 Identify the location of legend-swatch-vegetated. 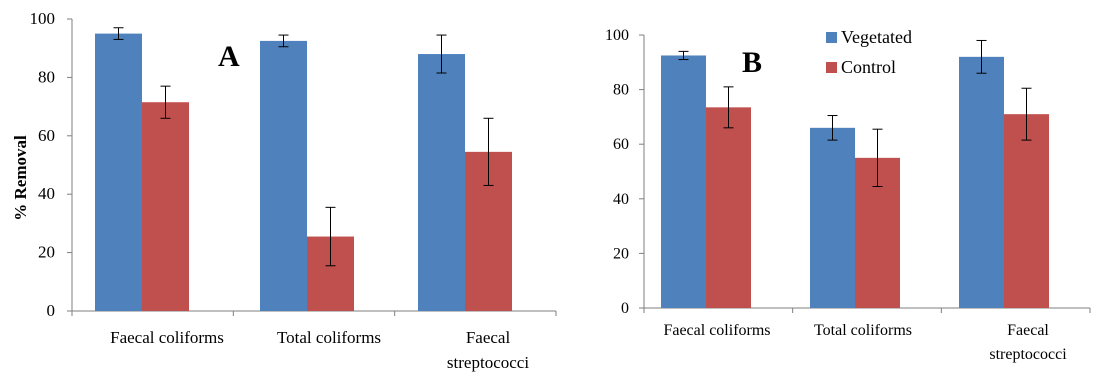
(831, 37).